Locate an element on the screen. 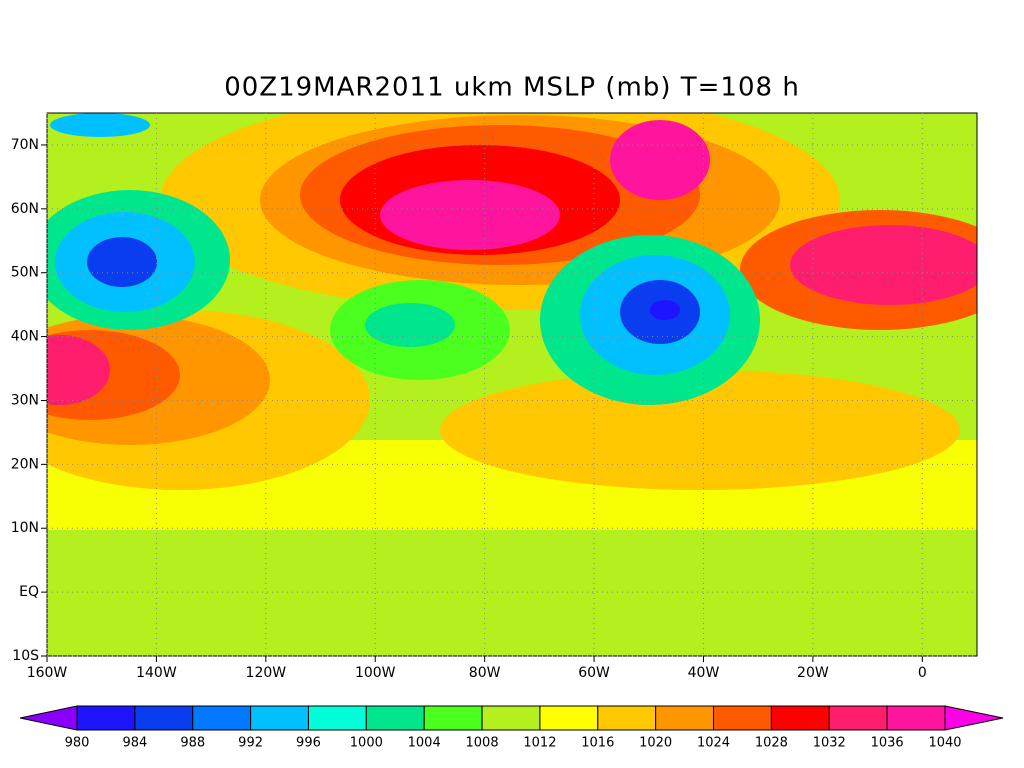 This screenshot has height=768, width=1024. colorbar-label: 984 is located at coordinates (134, 743).